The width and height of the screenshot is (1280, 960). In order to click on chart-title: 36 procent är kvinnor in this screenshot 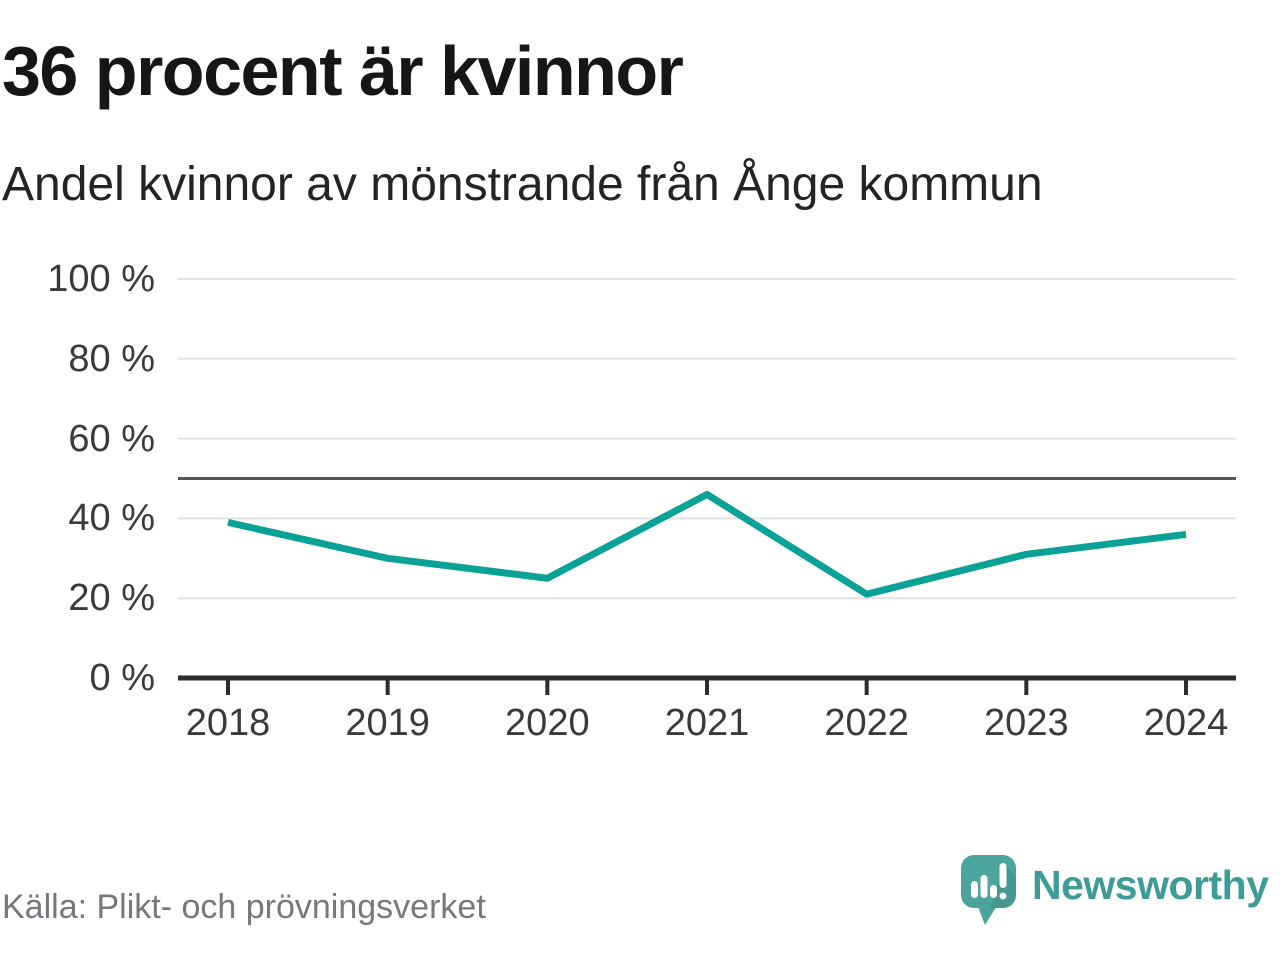, I will do `click(343, 71)`.